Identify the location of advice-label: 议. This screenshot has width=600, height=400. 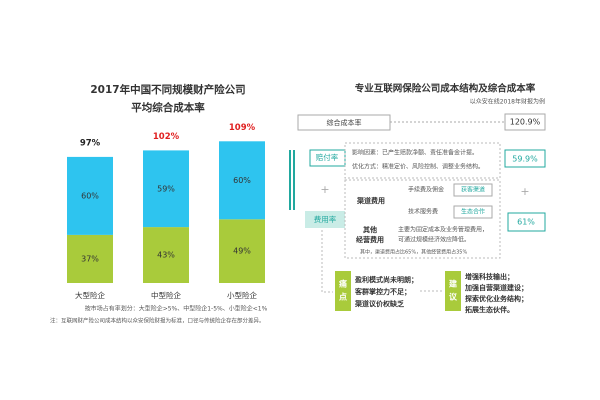
(453, 297).